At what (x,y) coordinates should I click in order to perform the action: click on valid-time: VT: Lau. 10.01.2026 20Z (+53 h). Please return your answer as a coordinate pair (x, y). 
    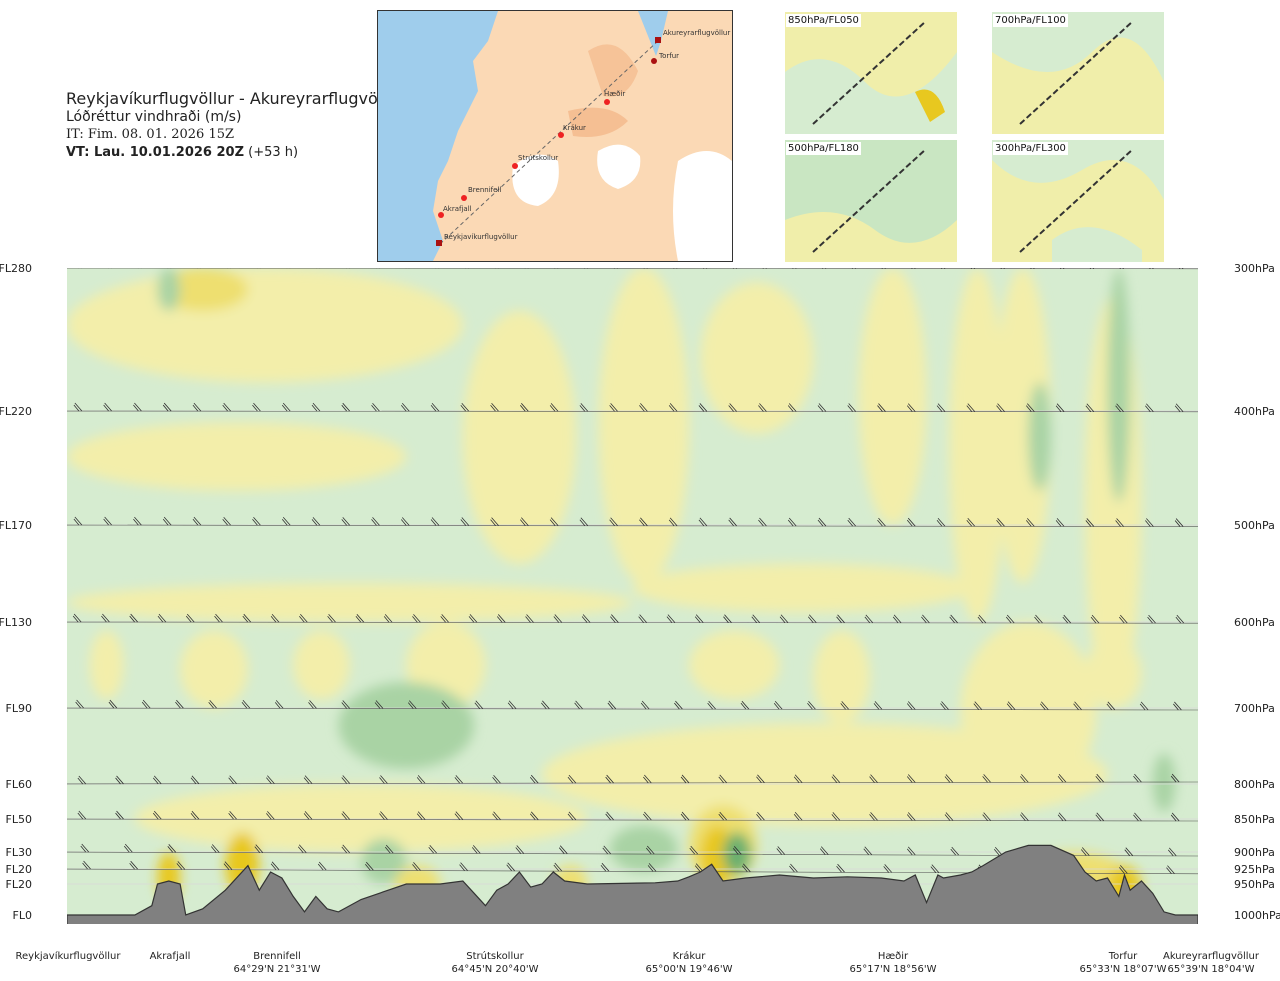
    Looking at the image, I should click on (226, 153).